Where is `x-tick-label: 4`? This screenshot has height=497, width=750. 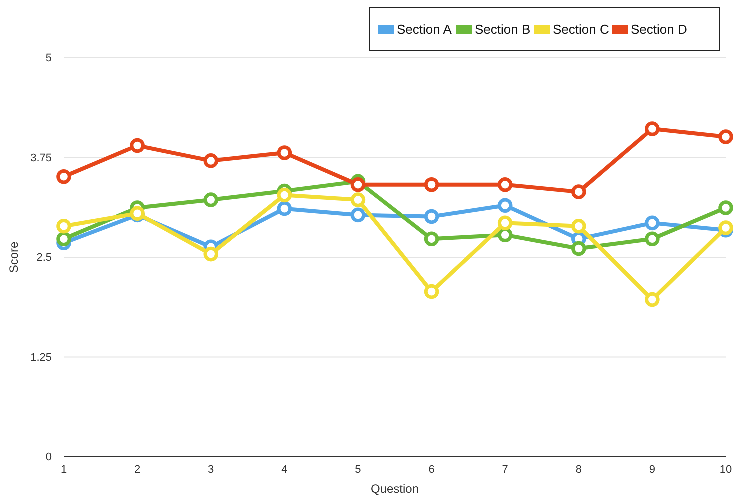
x-tick-label: 4 is located at coordinates (285, 470).